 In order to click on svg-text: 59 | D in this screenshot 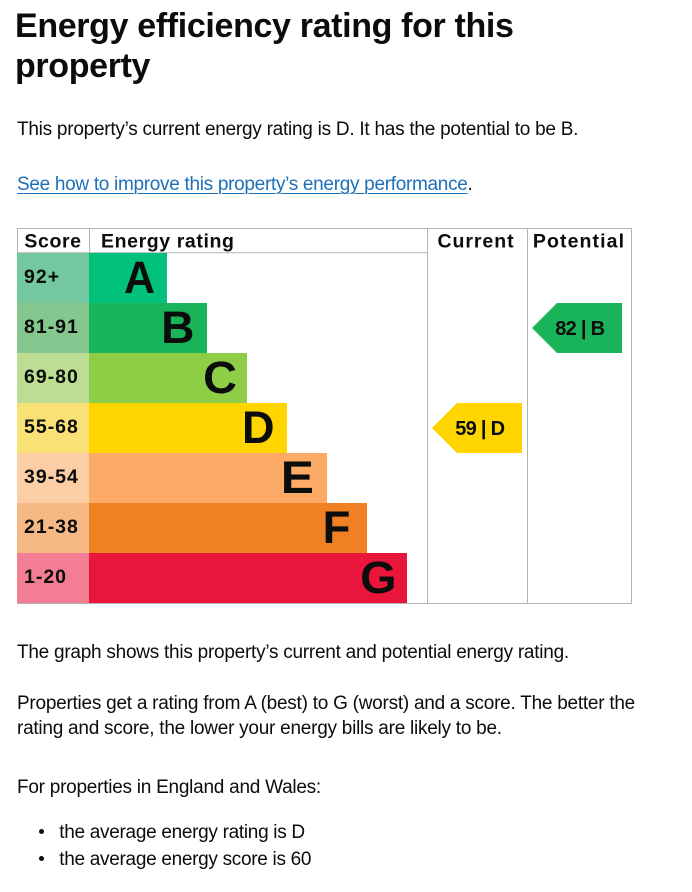, I will do `click(479, 429)`.